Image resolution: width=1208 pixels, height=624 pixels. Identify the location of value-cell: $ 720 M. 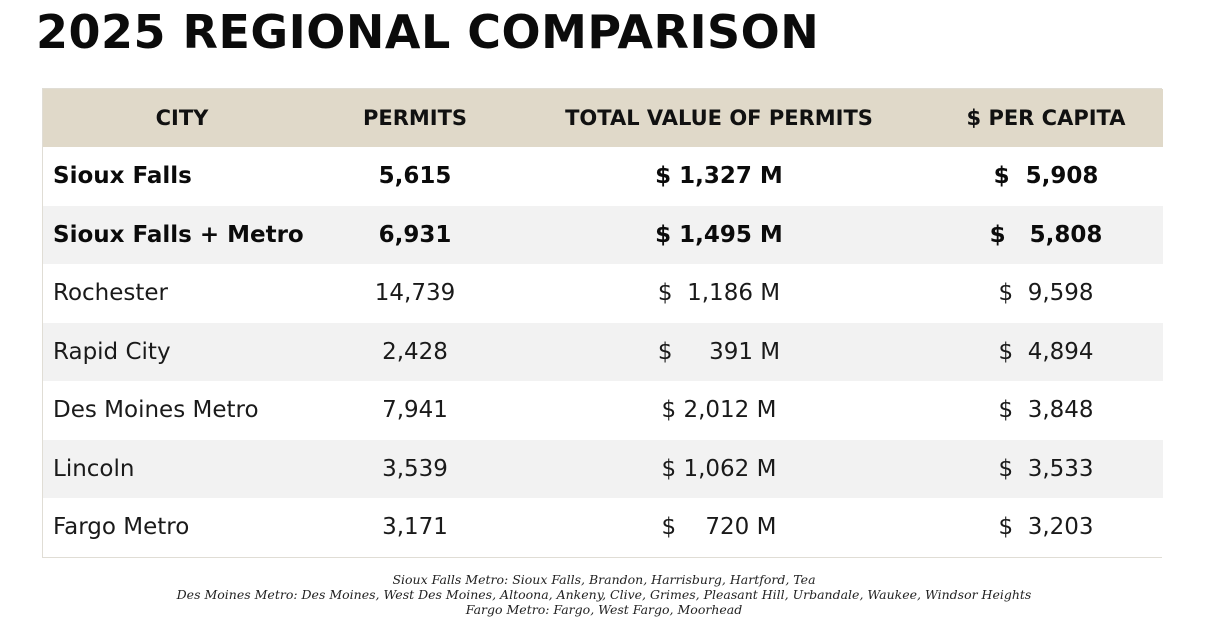
(719, 527).